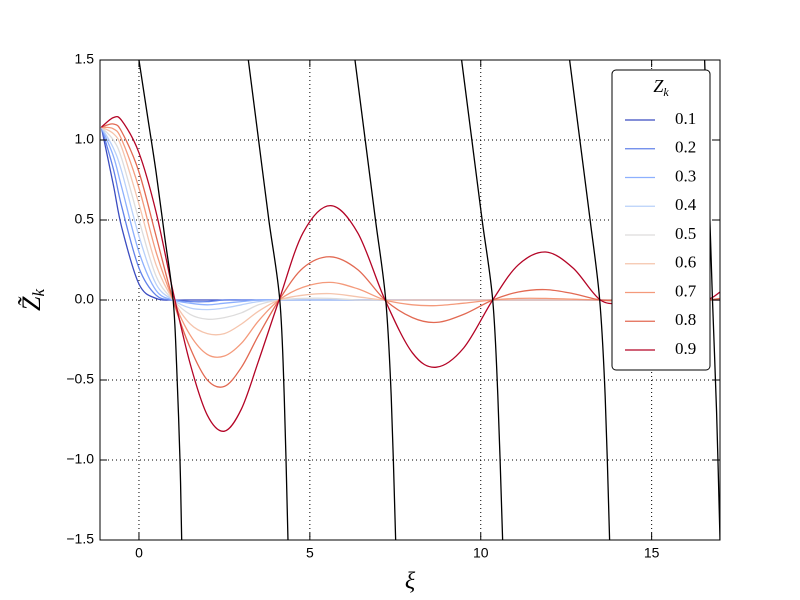  I want to click on legend-label: 0.1, so click(685, 118).